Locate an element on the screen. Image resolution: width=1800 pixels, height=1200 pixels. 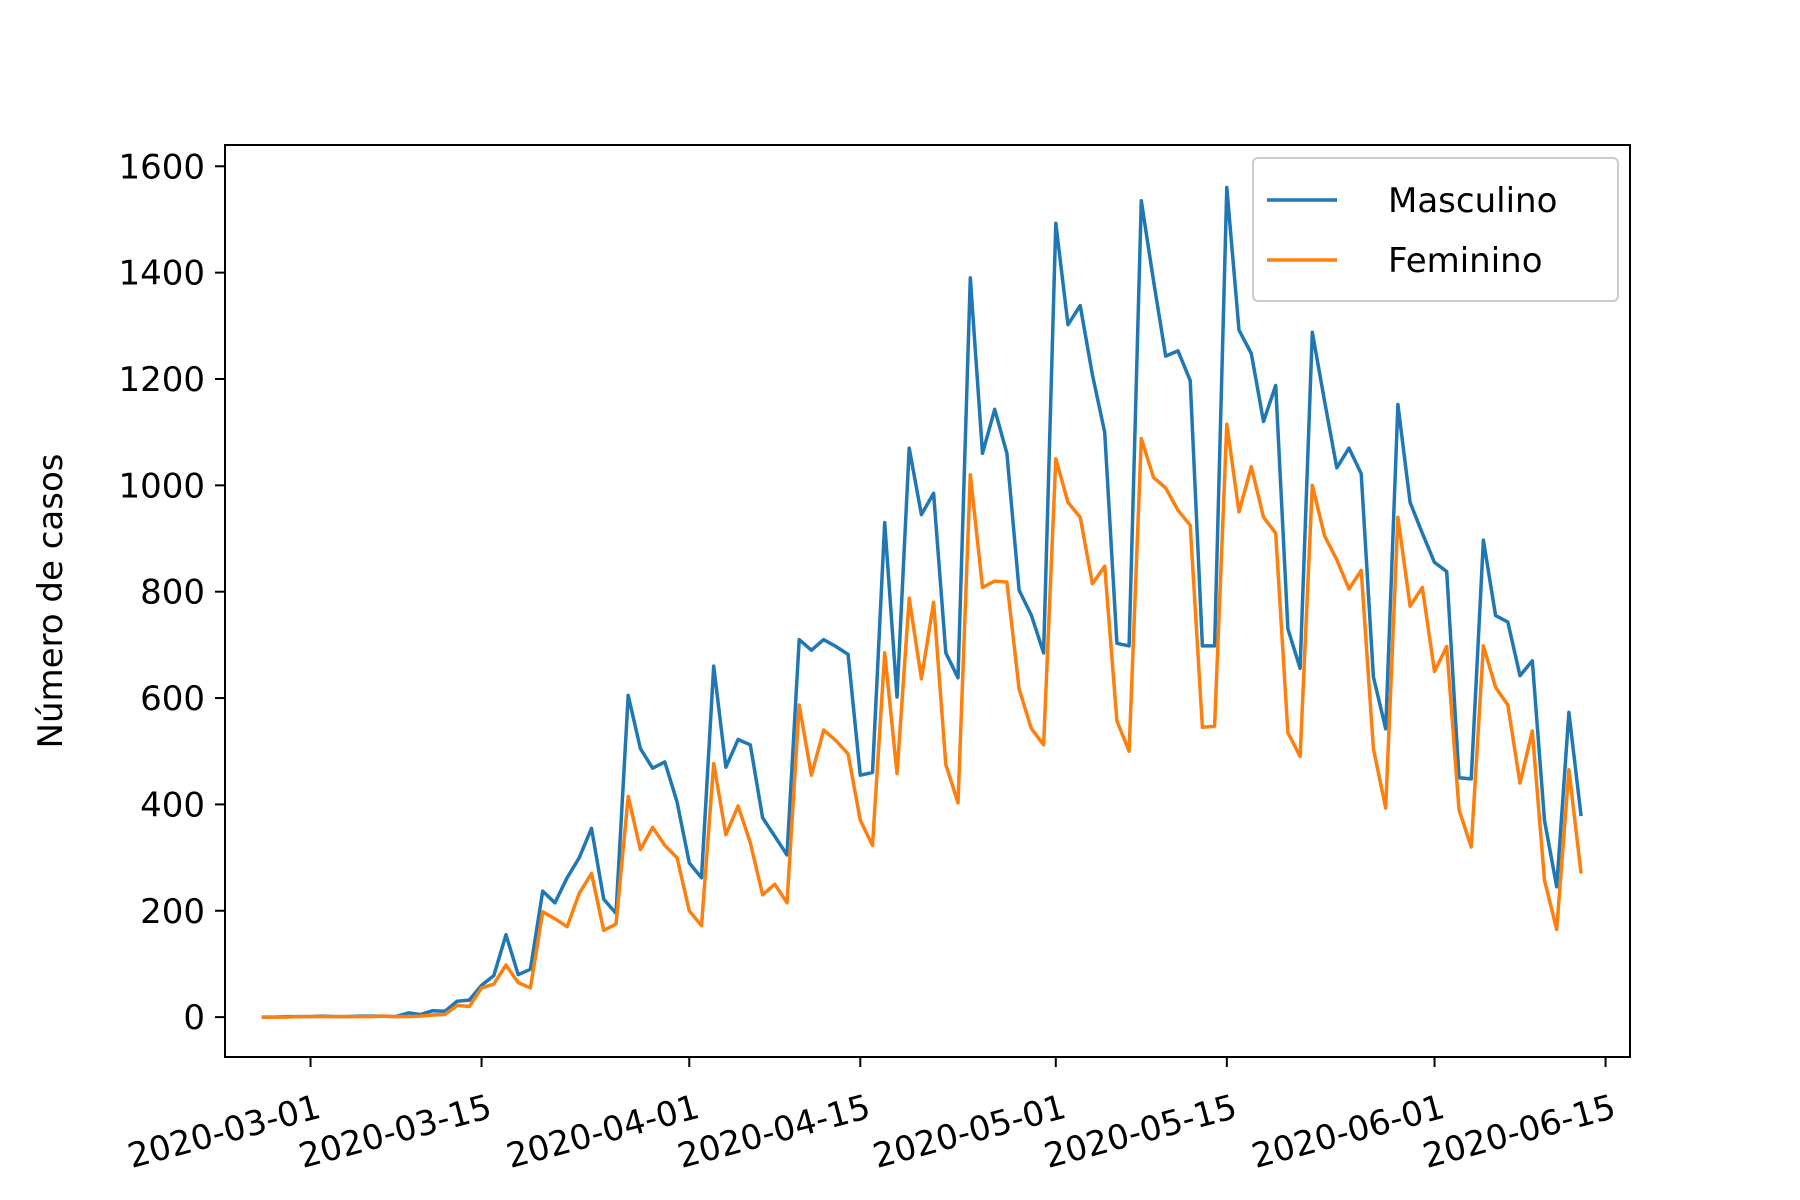
legend-label-feminino: Feminino is located at coordinates (1465, 261).